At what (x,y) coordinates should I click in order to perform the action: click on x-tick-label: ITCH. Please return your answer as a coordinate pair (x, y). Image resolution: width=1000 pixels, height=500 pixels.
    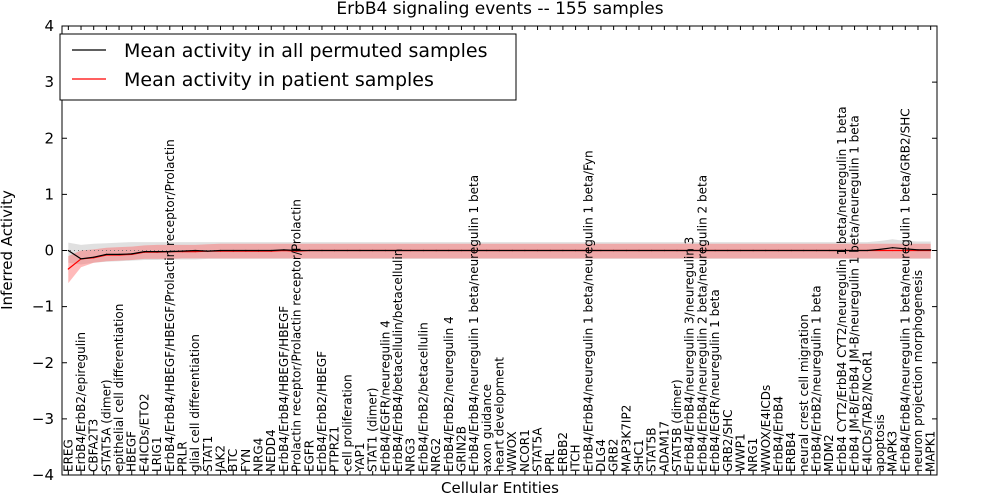
    Looking at the image, I should click on (576, 458).